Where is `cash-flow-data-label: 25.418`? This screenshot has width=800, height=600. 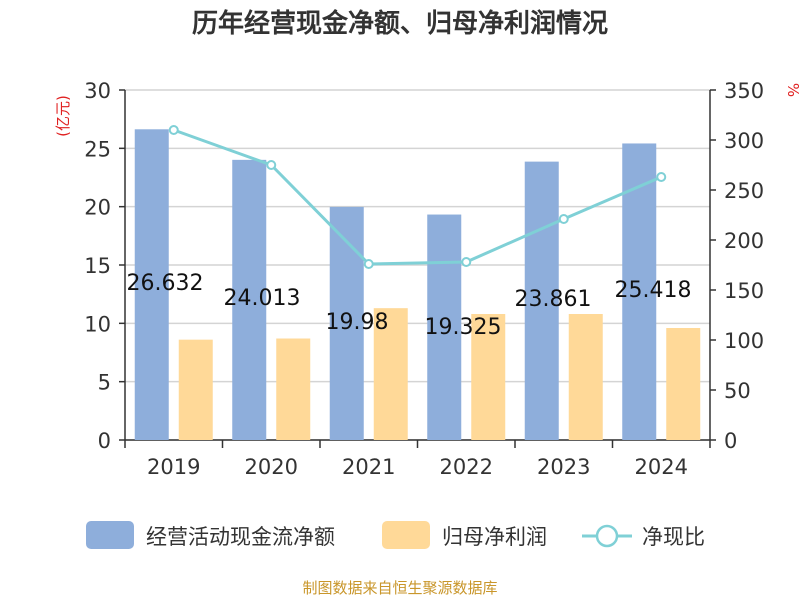 cash-flow-data-label: 25.418 is located at coordinates (653, 290).